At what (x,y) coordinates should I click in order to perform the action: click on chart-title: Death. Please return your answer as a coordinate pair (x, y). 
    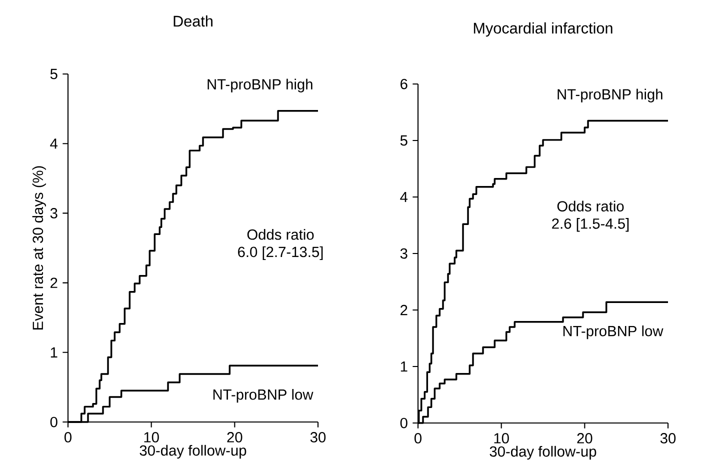
    Looking at the image, I should click on (193, 21).